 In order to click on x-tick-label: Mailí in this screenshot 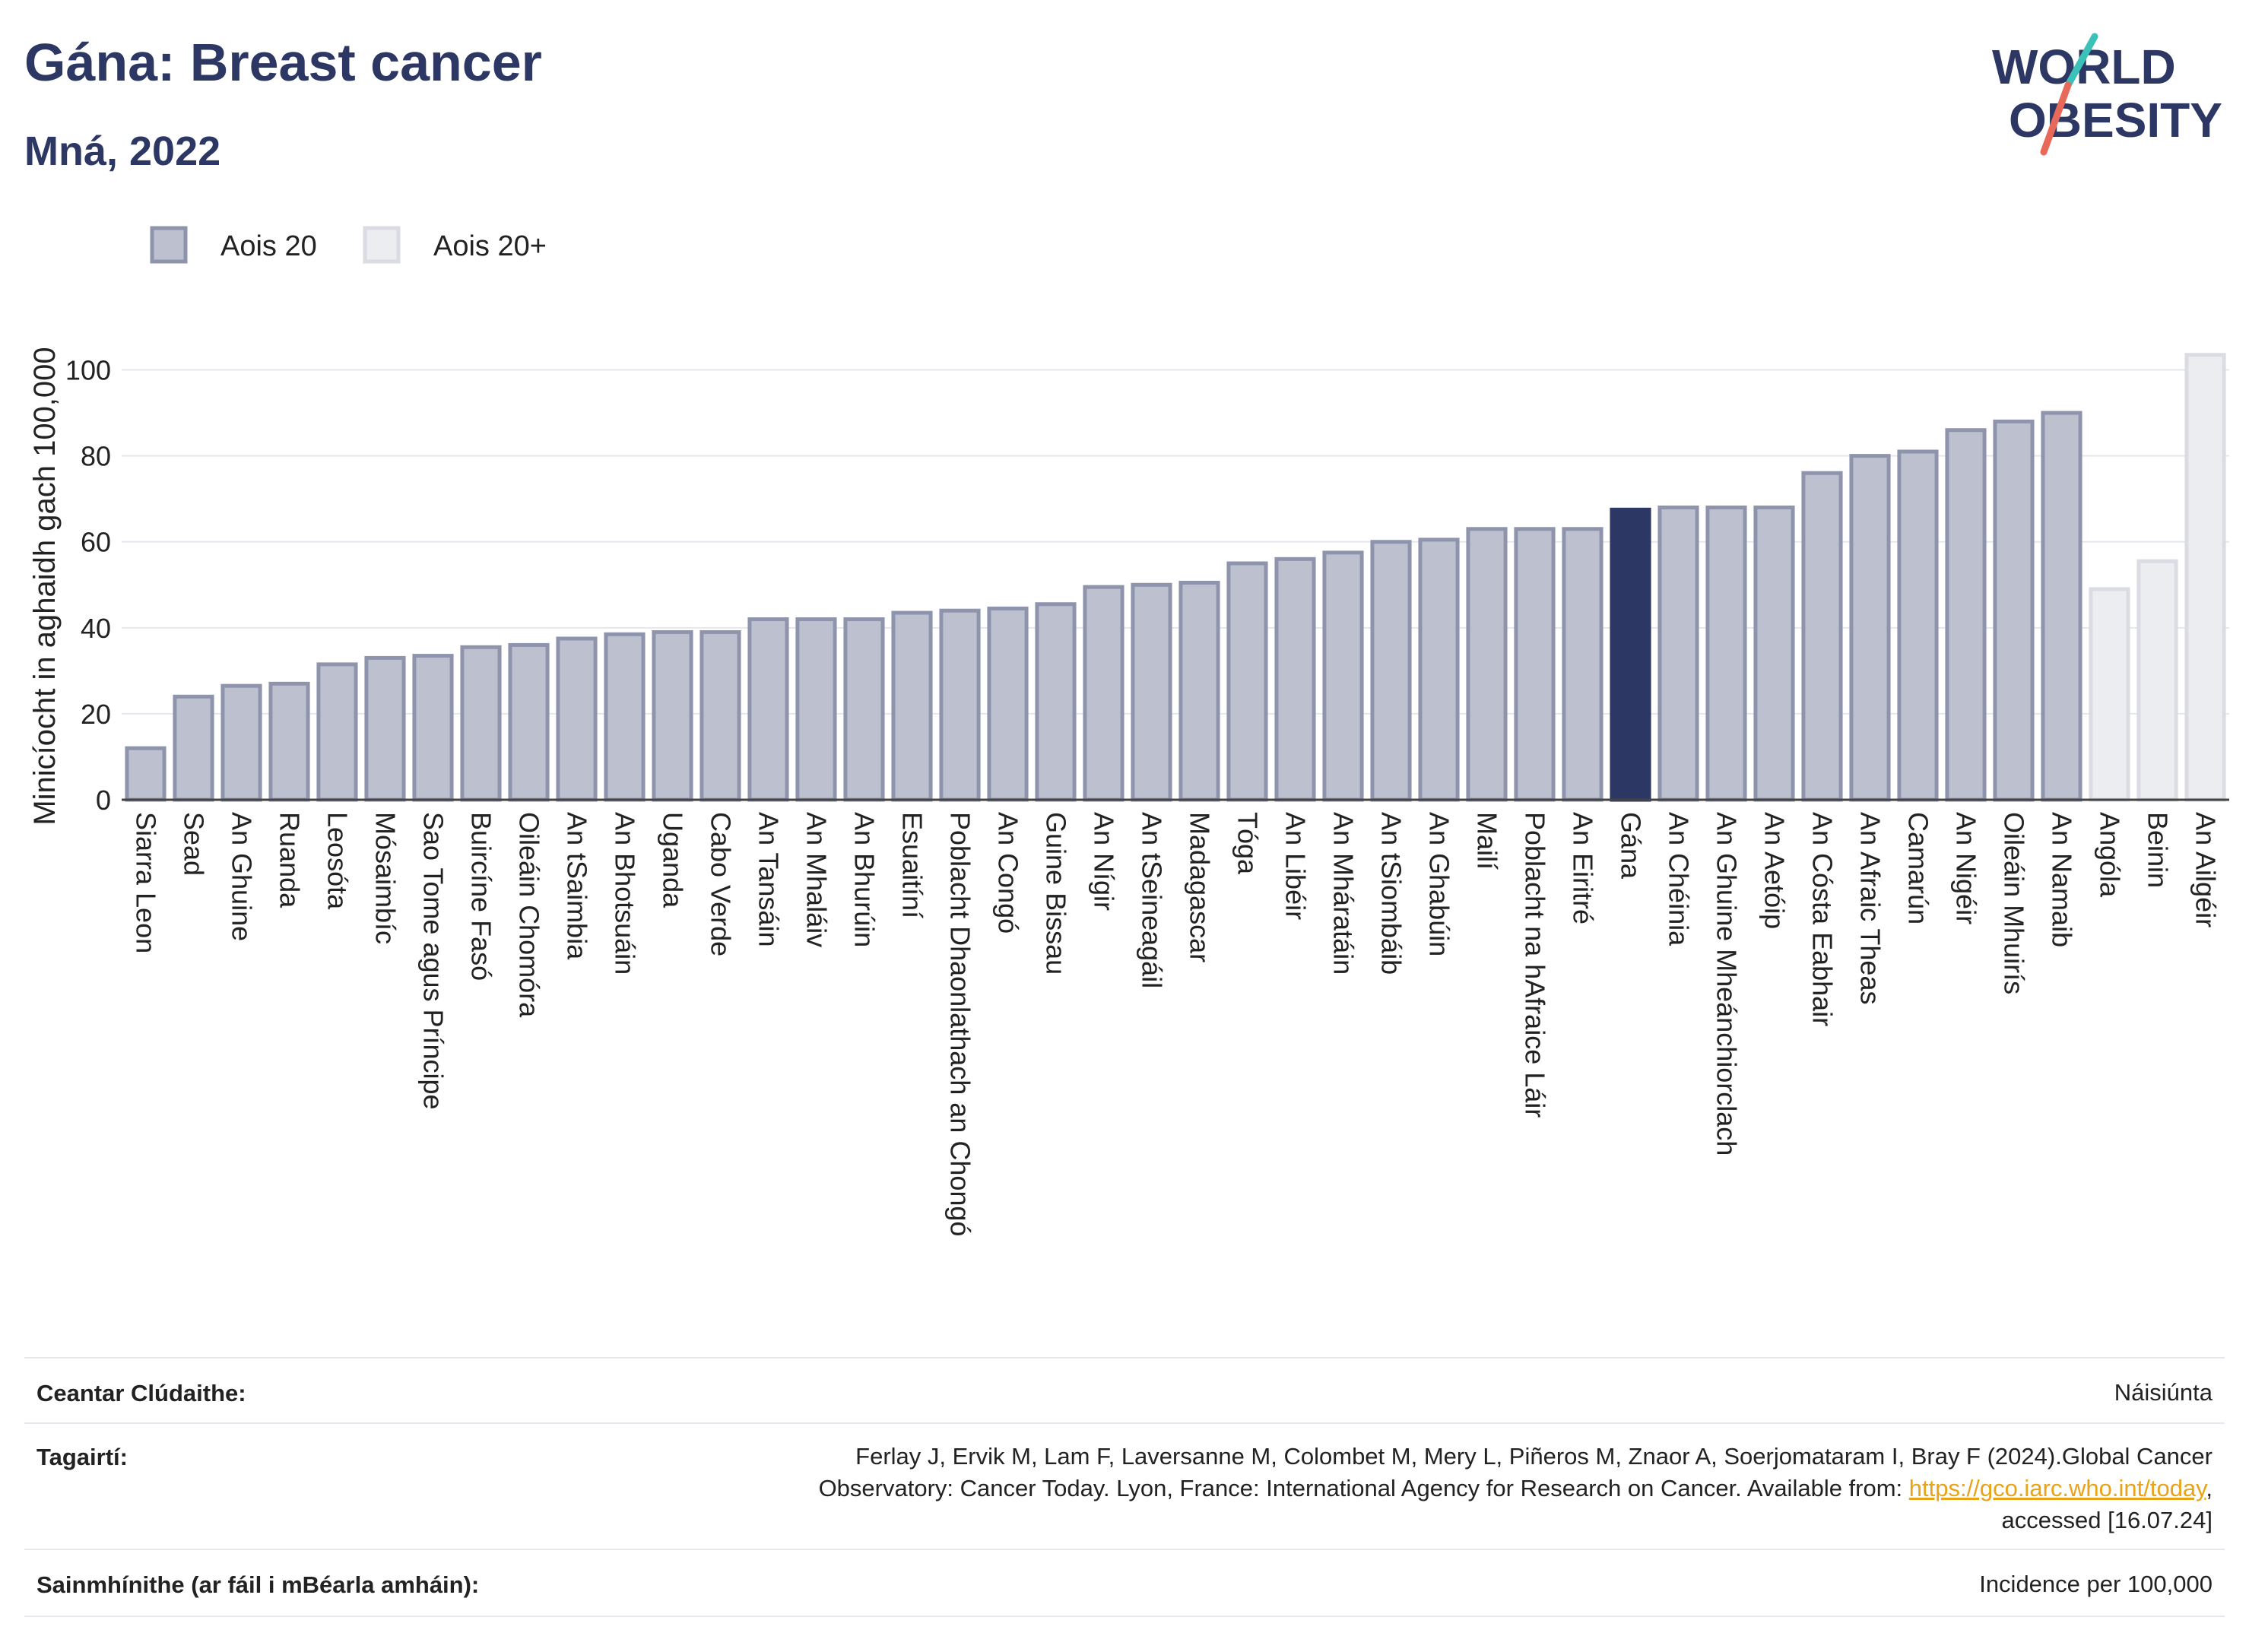, I will do `click(1487, 841)`.